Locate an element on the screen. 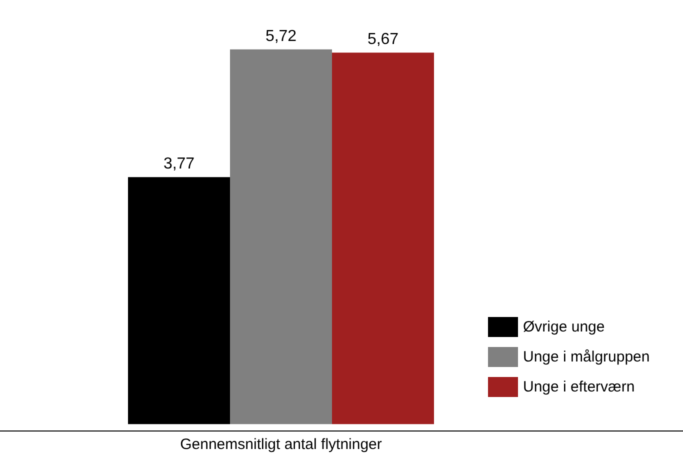  legend-label: Unge i efterværn is located at coordinates (579, 387).